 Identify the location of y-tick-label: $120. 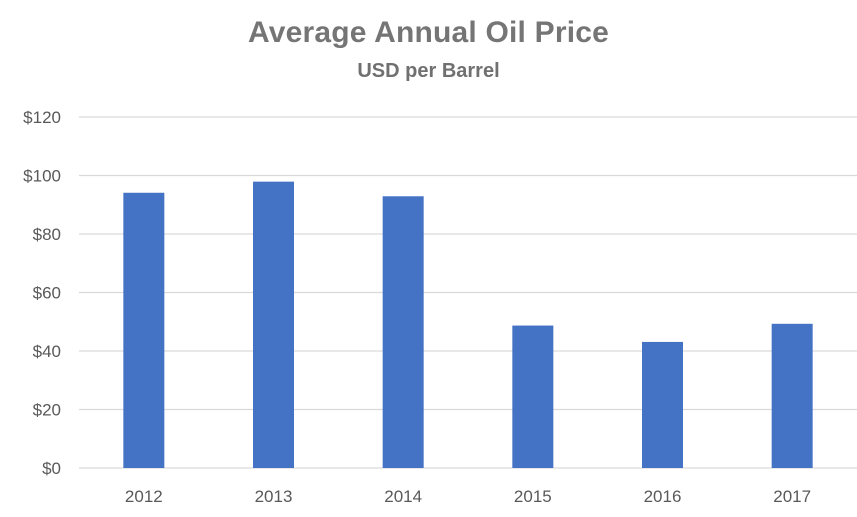
(42, 117).